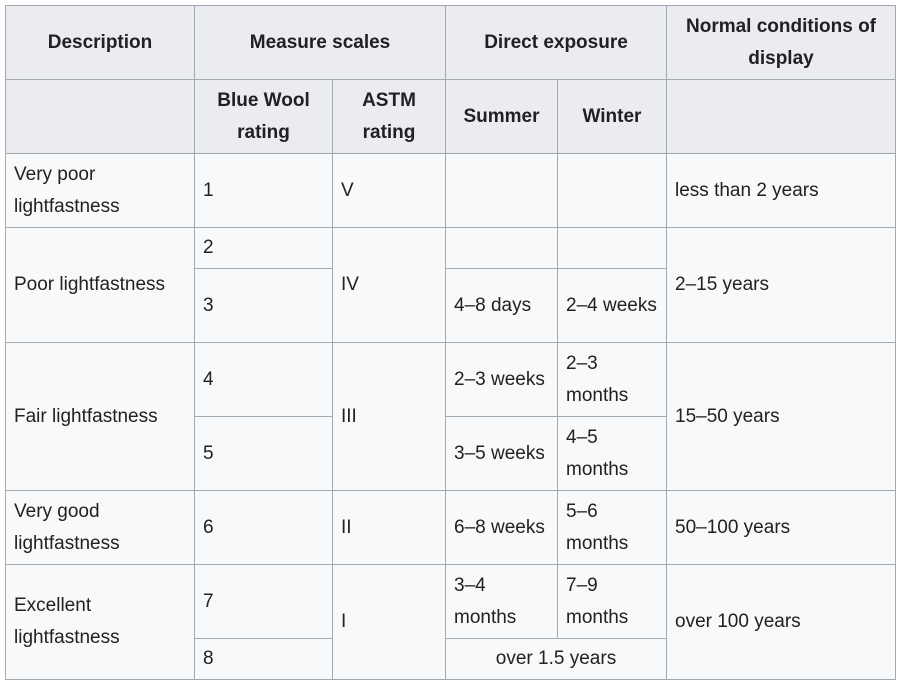 Image resolution: width=901 pixels, height=685 pixels. What do you see at coordinates (501, 453) in the screenshot?
I see `cell-summer: 3–5 weeks` at bounding box center [501, 453].